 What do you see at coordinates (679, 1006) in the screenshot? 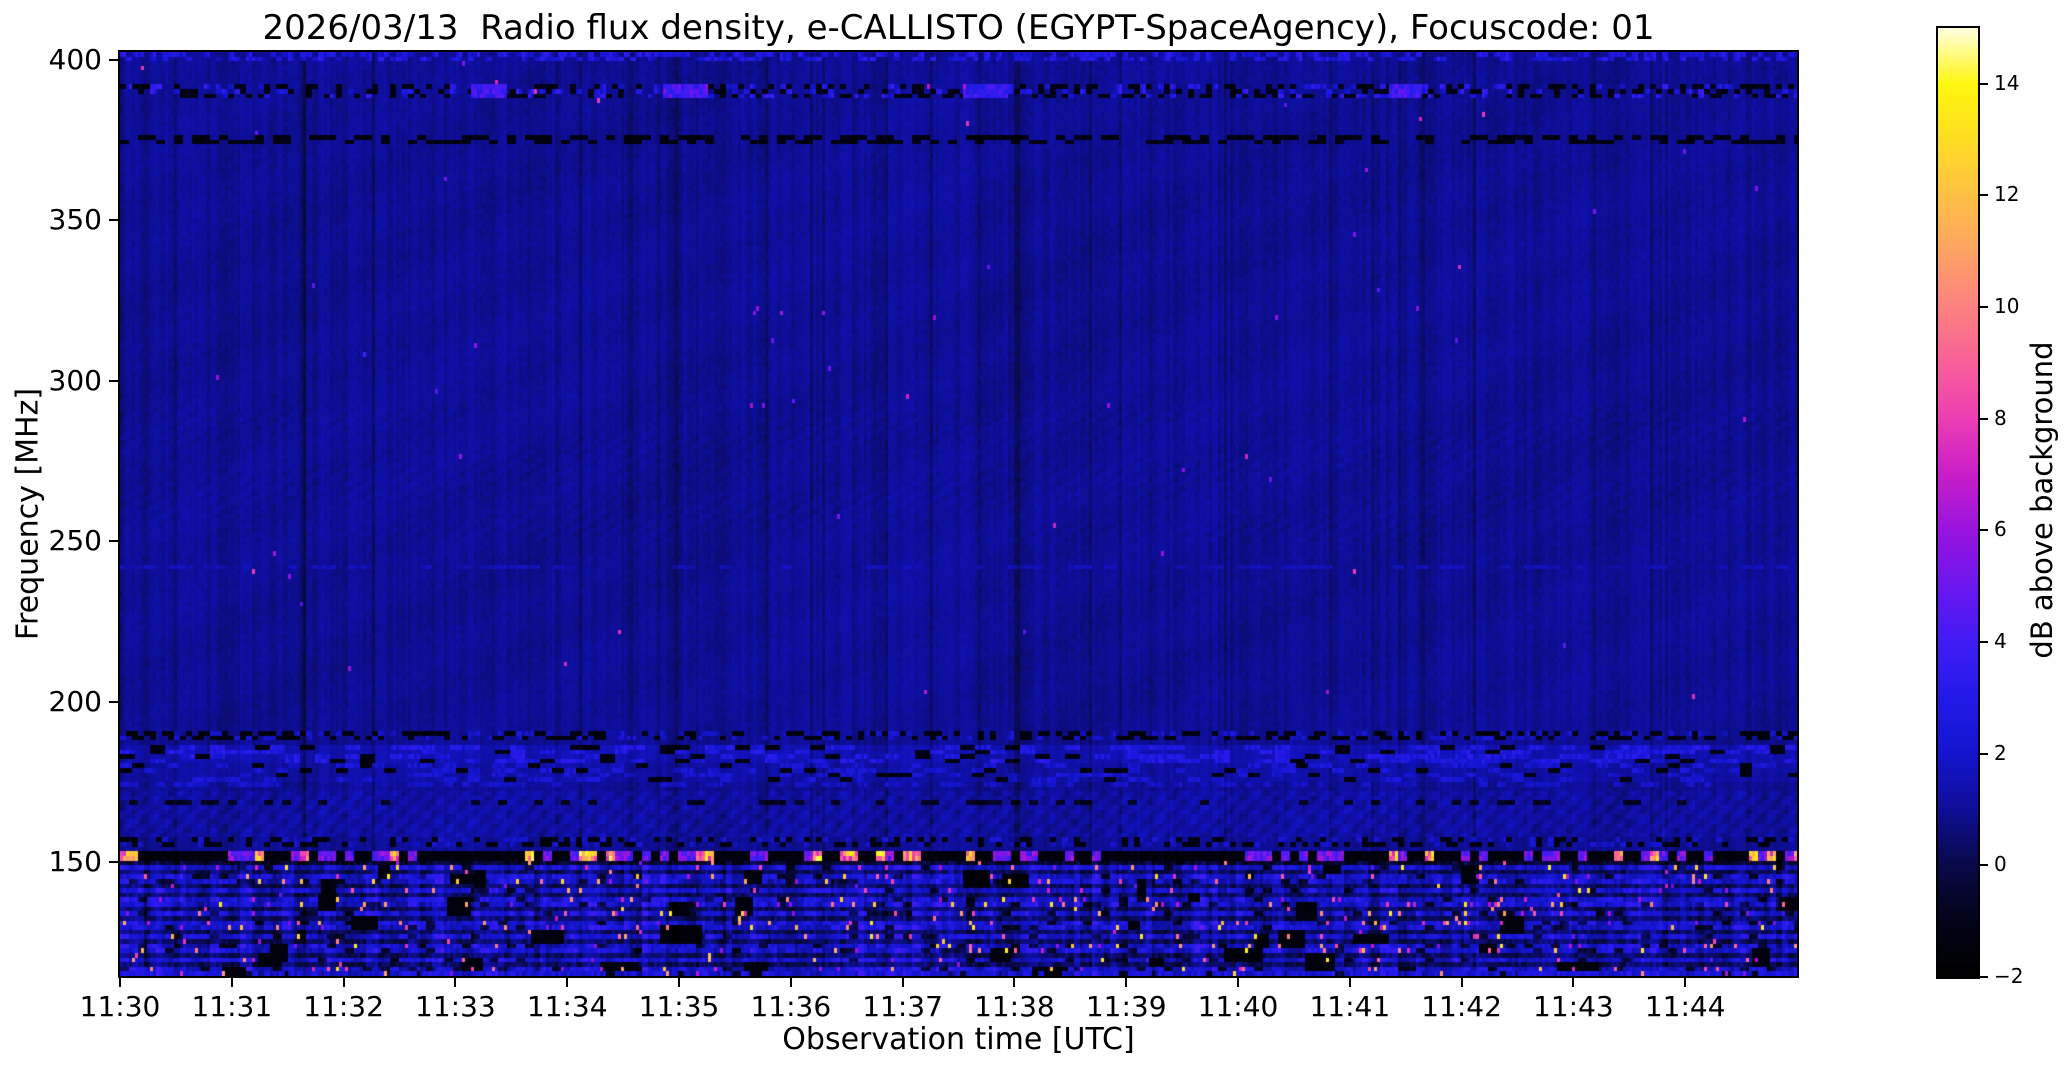
I see `x-tick-label: 11:35` at bounding box center [679, 1006].